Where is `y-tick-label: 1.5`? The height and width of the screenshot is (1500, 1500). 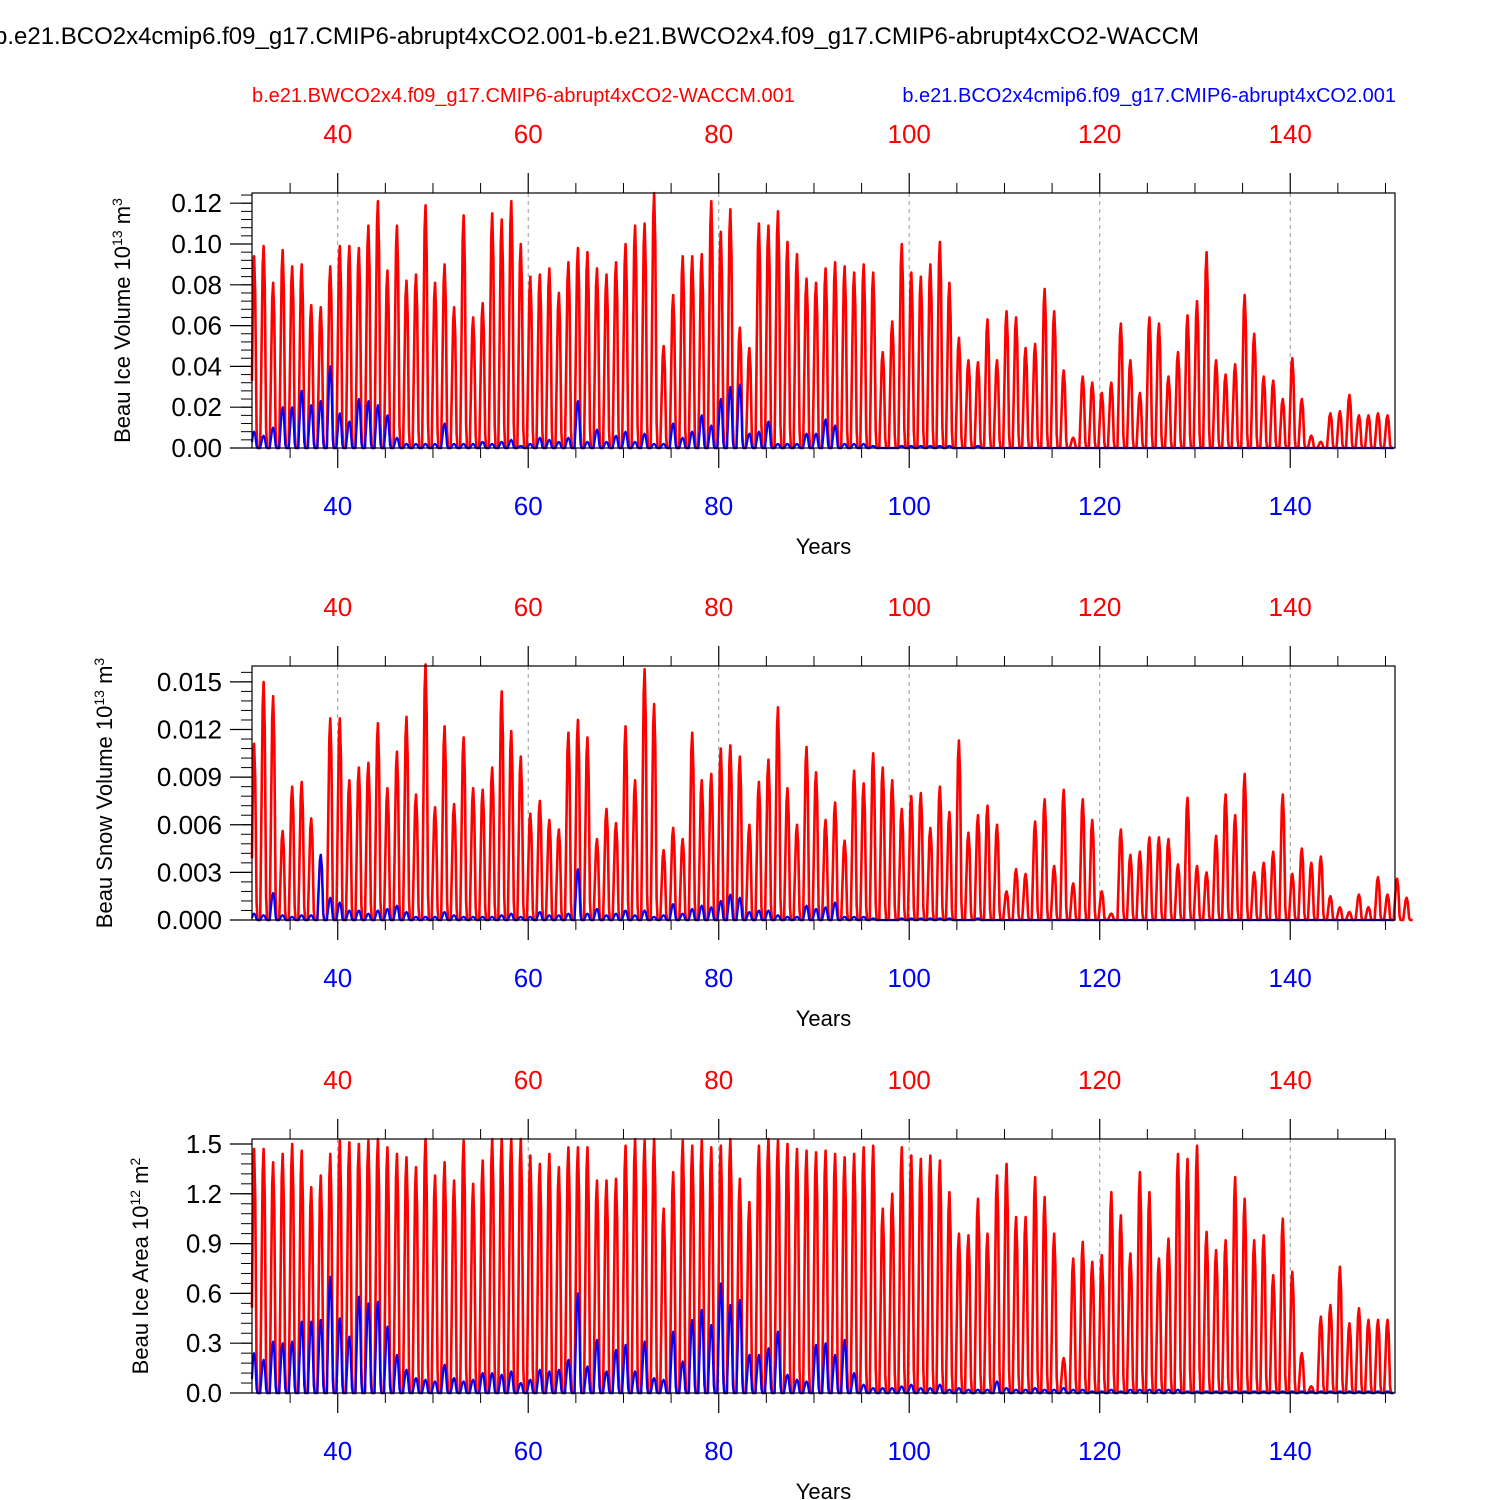 y-tick-label: 1.5 is located at coordinates (204, 1144).